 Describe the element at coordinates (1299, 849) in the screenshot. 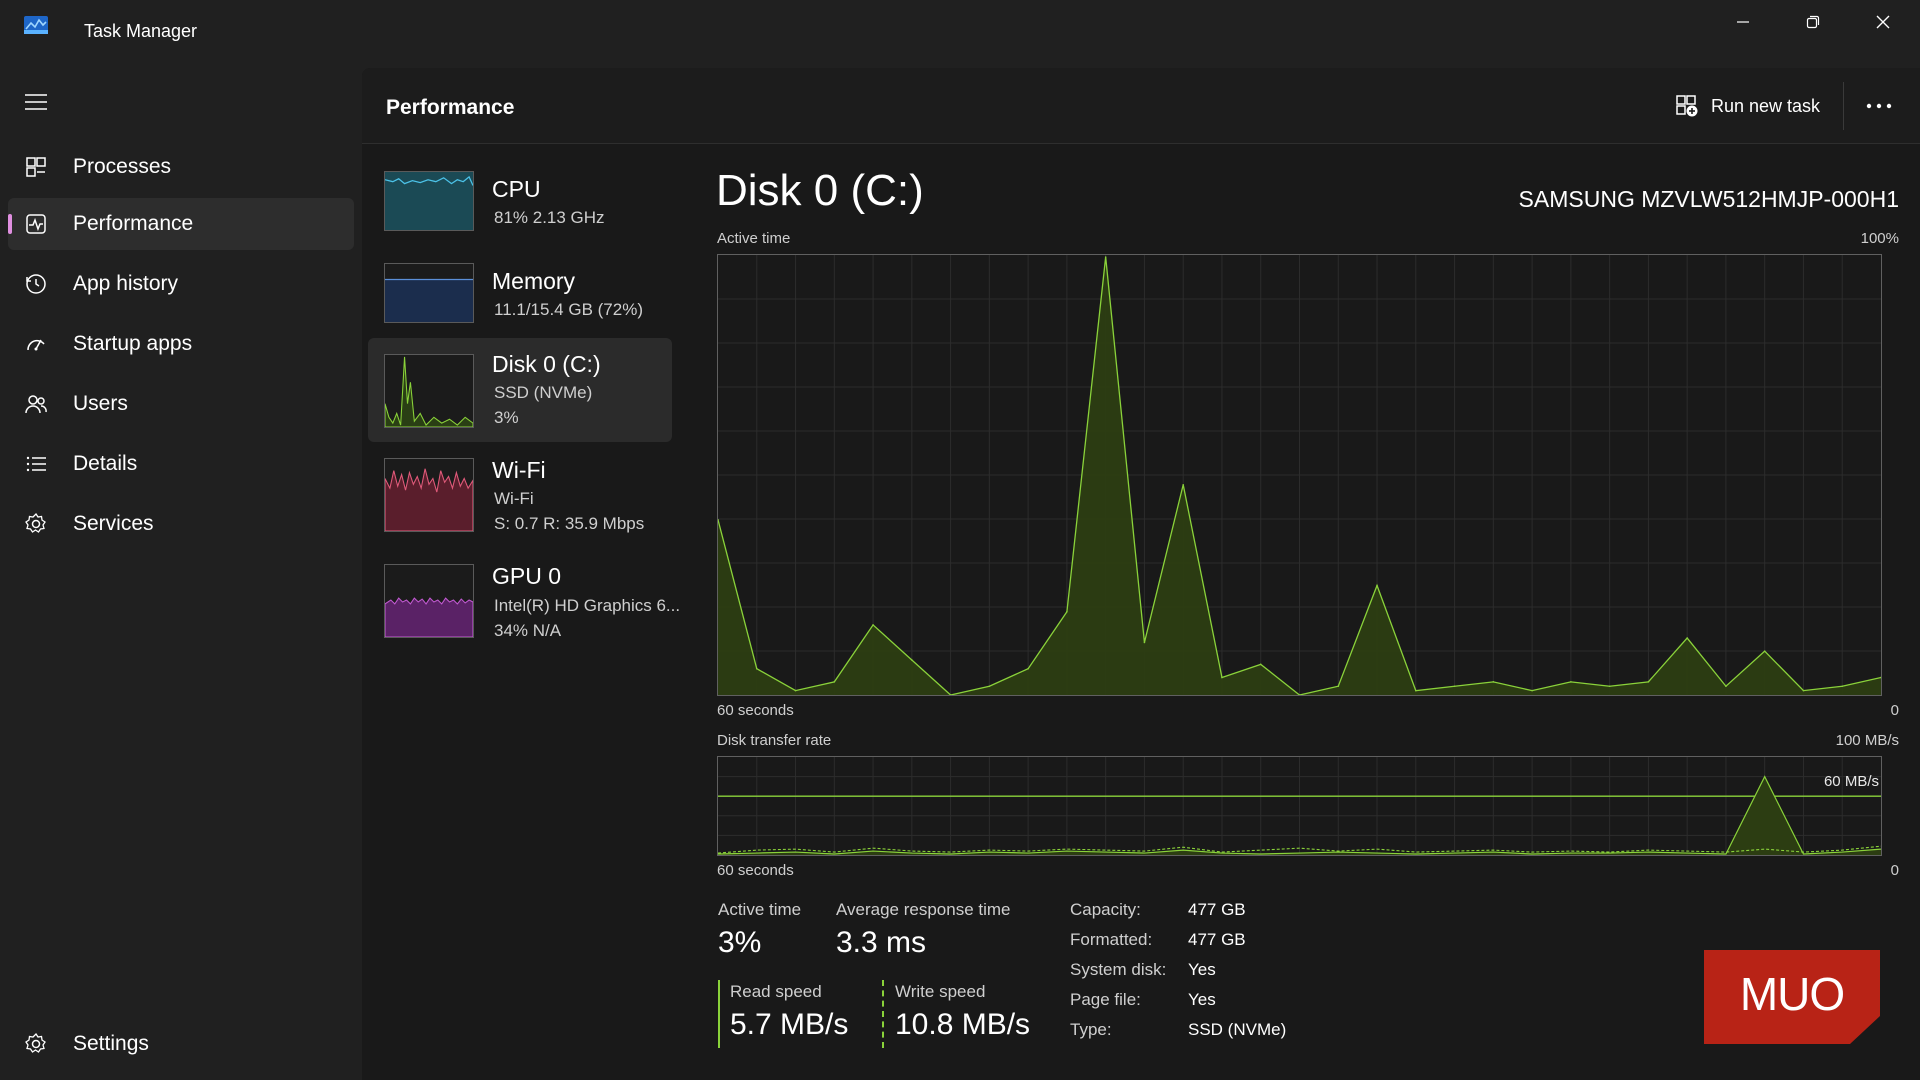

I see `write-speed-line` at that location.